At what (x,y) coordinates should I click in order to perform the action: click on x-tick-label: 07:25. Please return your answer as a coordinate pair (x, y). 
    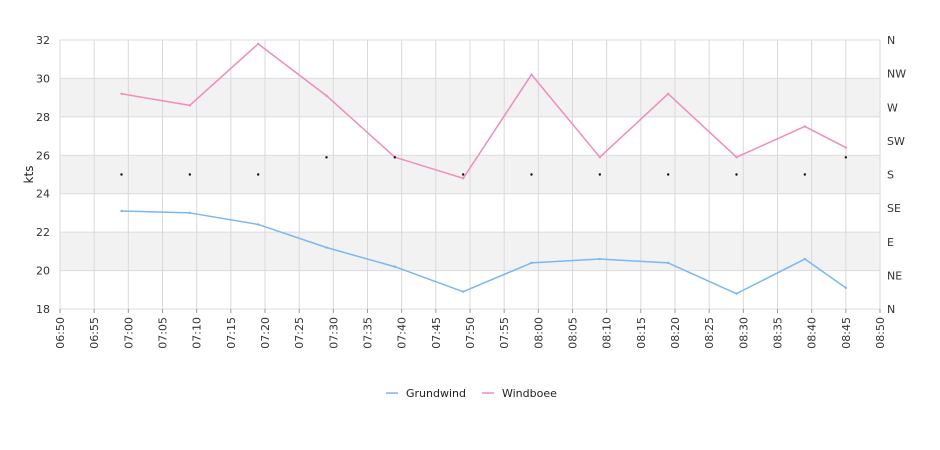
    Looking at the image, I should click on (299, 333).